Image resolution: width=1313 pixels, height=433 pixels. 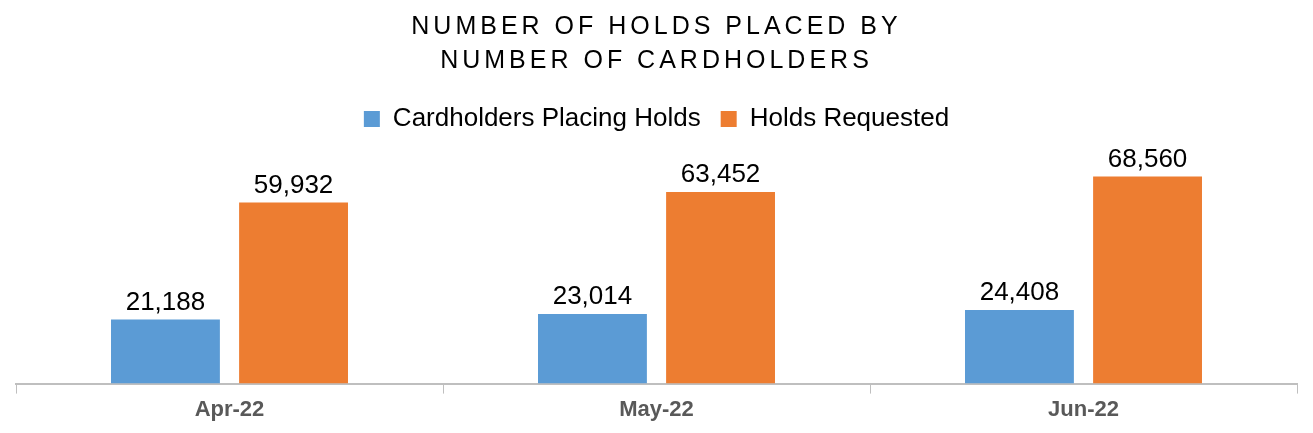 I want to click on data-label: 68,560, so click(x=1147, y=157).